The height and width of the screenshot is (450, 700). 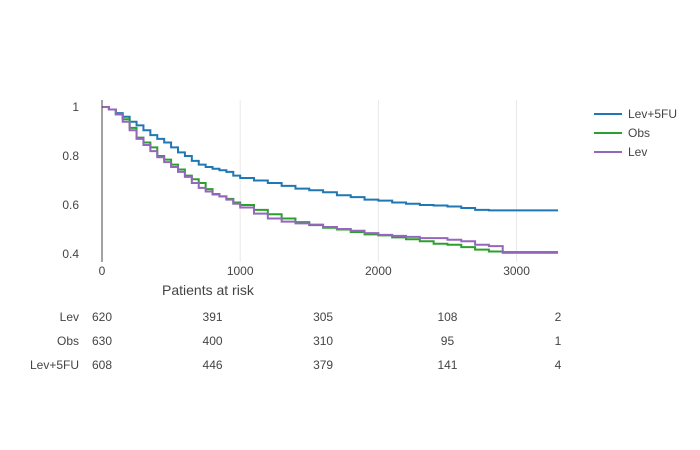 What do you see at coordinates (75, 107) in the screenshot?
I see `y-tick-label: 1` at bounding box center [75, 107].